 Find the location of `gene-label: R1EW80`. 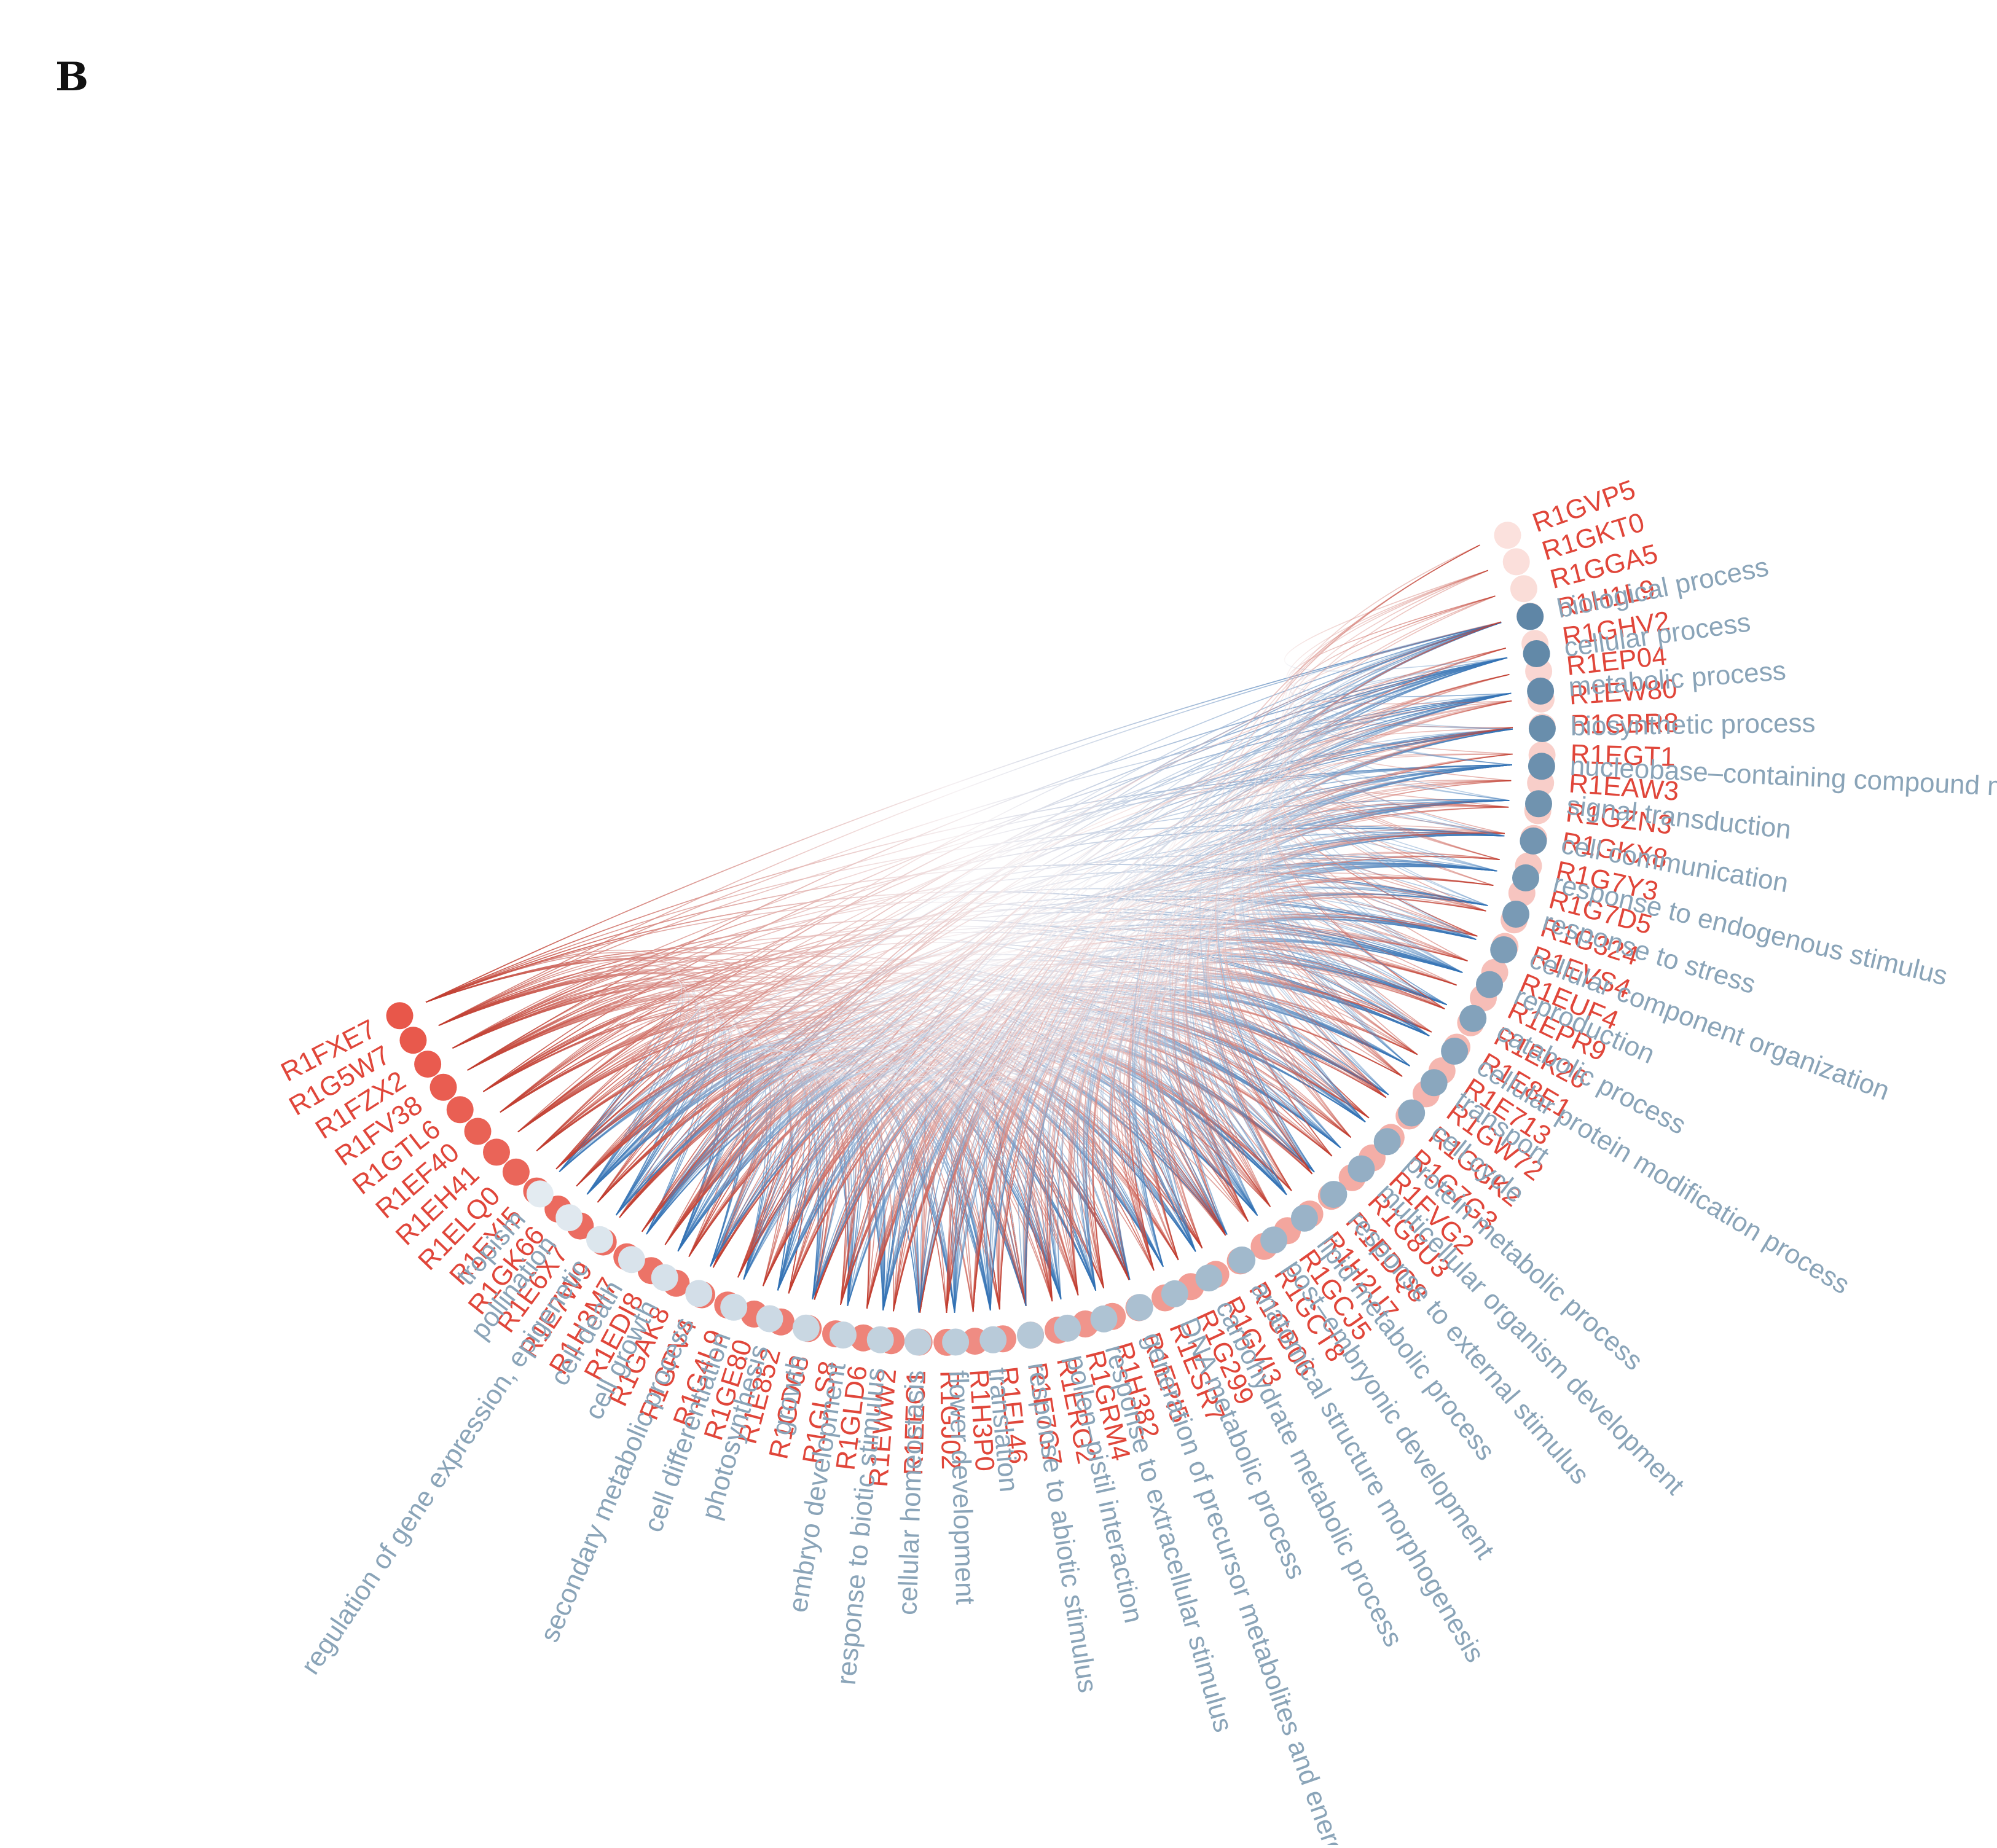

gene-label: R1EW80 is located at coordinates (1623, 692).